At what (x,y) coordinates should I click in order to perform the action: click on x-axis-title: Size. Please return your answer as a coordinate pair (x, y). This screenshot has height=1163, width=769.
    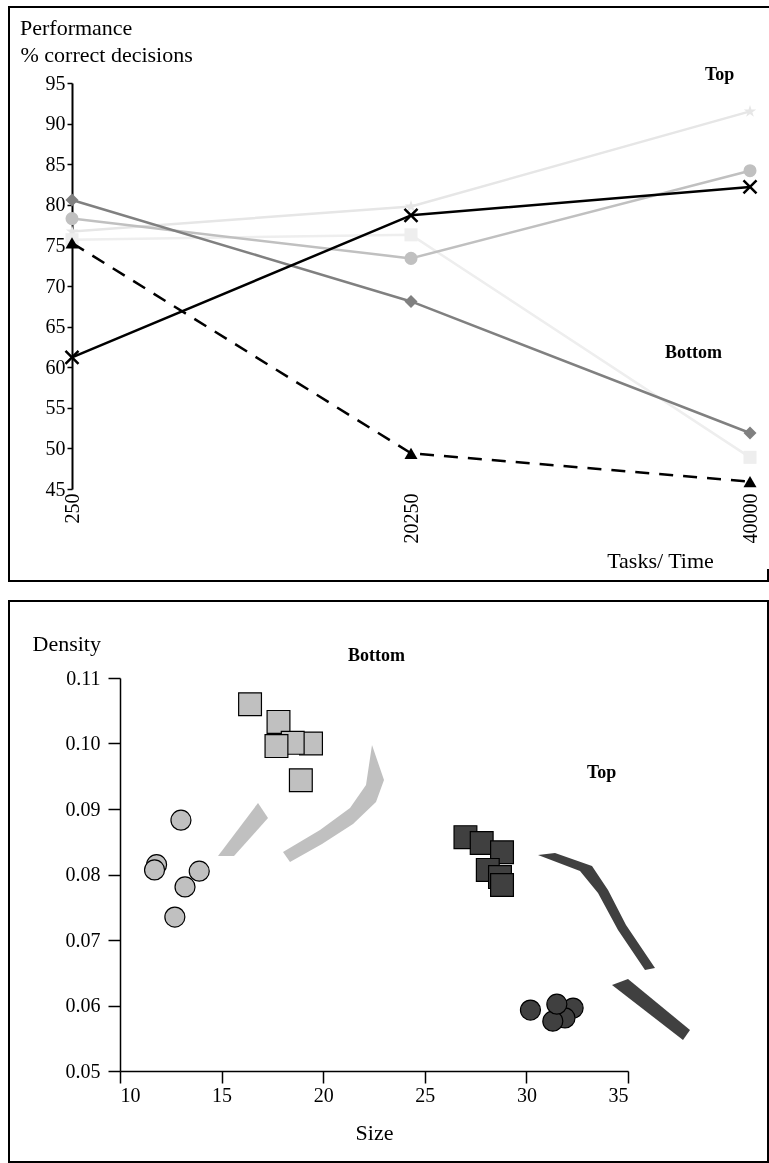
    Looking at the image, I should click on (374, 1132).